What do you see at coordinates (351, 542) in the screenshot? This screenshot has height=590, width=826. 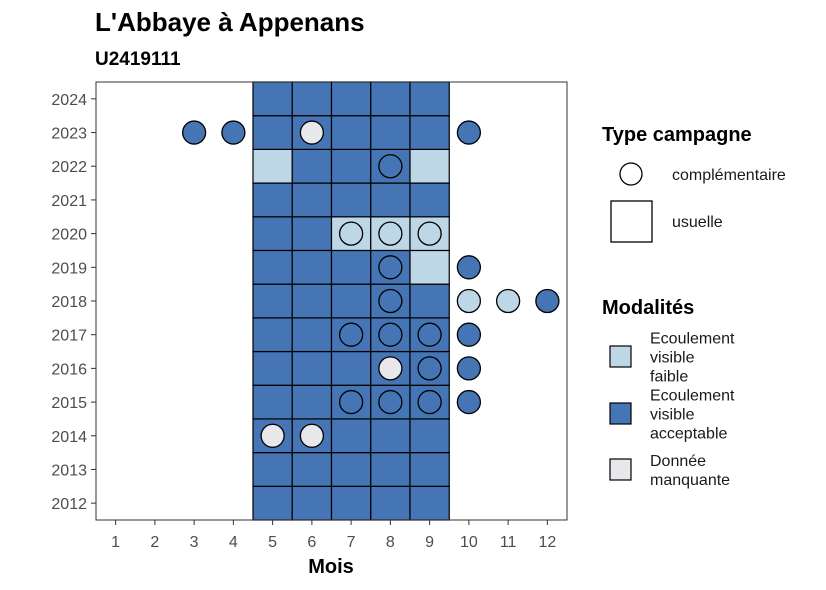 I see `x-tick-label: 7` at bounding box center [351, 542].